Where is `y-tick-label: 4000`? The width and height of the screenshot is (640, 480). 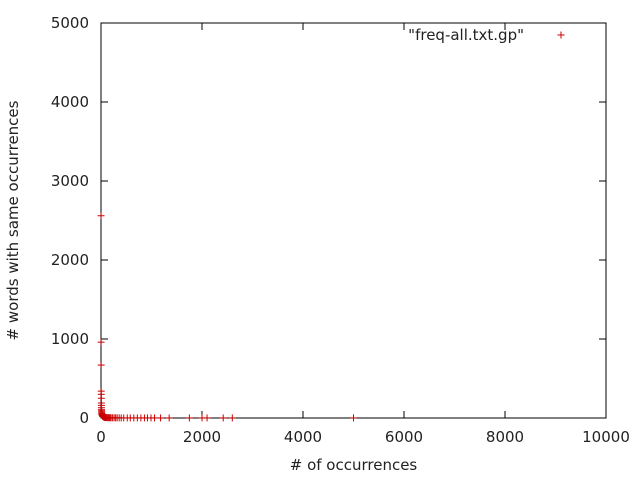 y-tick-label: 4000 is located at coordinates (70, 102).